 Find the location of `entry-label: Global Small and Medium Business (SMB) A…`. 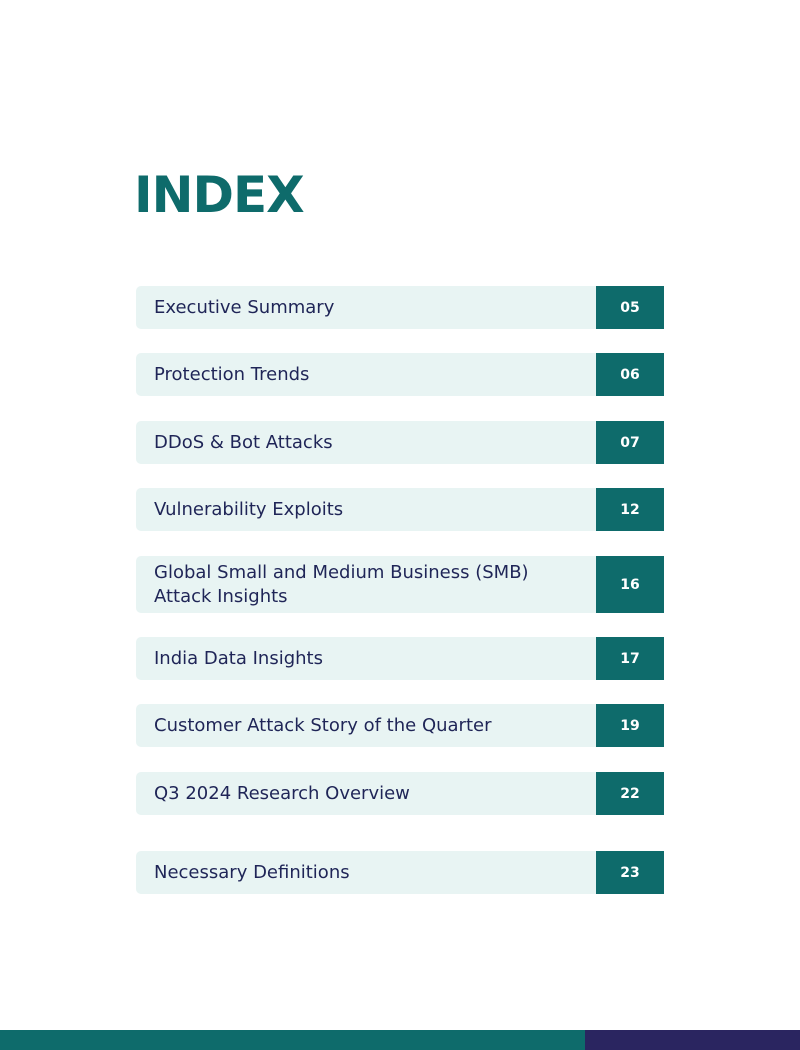

entry-label: Global Small and Medium Business (SMB) A… is located at coordinates (366, 584).